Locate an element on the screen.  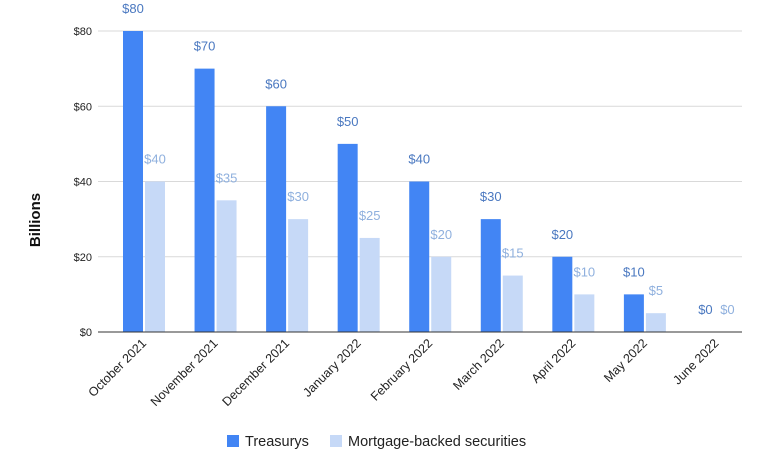
data-label-treasurys: $0 is located at coordinates (705, 309).